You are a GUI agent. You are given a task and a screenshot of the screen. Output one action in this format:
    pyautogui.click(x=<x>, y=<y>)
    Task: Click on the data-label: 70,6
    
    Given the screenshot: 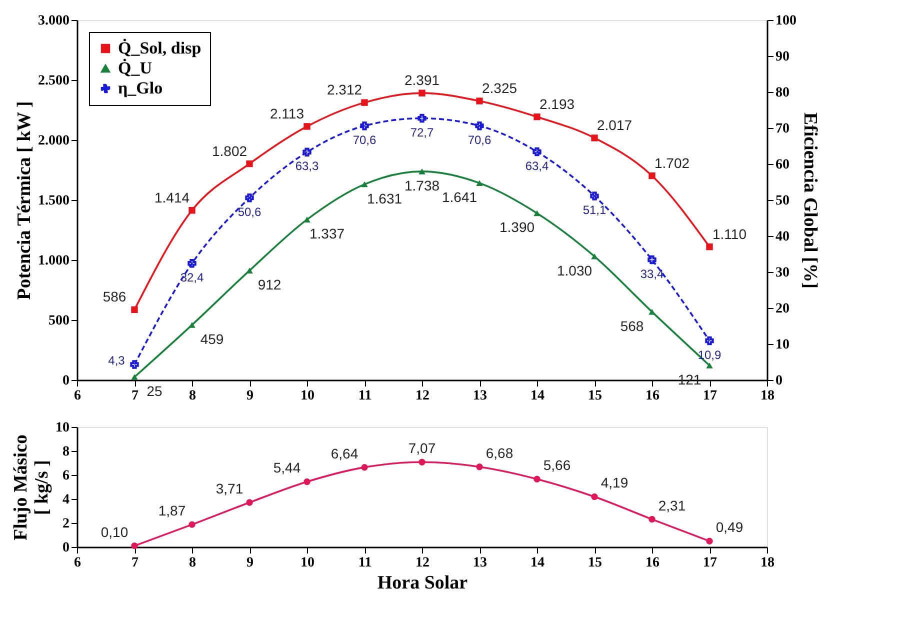 What is the action you would take?
    pyautogui.click(x=364, y=139)
    